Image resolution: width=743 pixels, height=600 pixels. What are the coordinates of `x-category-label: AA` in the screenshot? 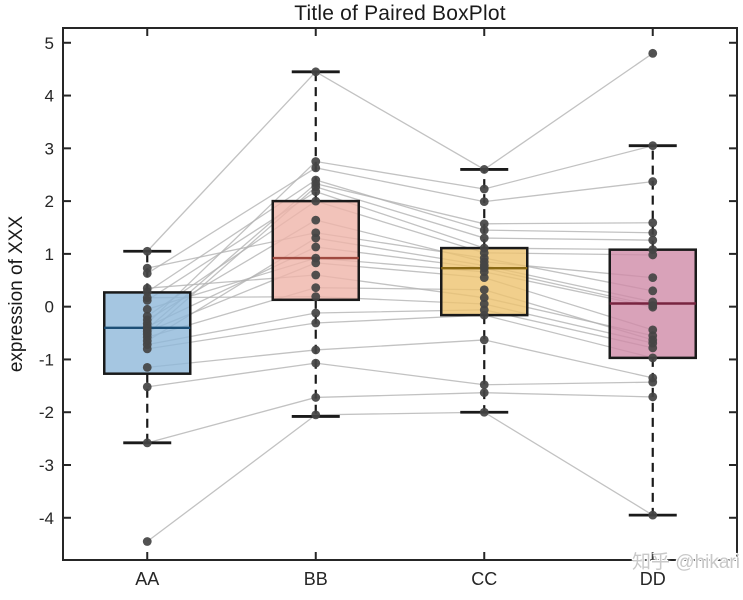 It's located at (147, 579).